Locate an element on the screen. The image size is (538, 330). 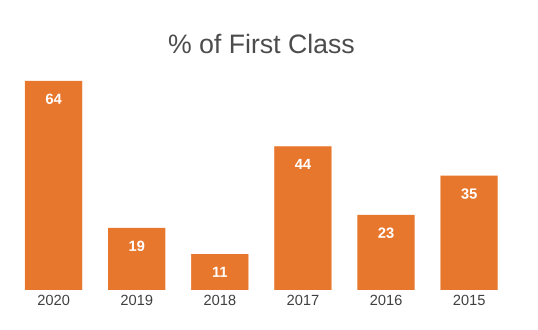
x-tick-label: 2016 is located at coordinates (386, 300).